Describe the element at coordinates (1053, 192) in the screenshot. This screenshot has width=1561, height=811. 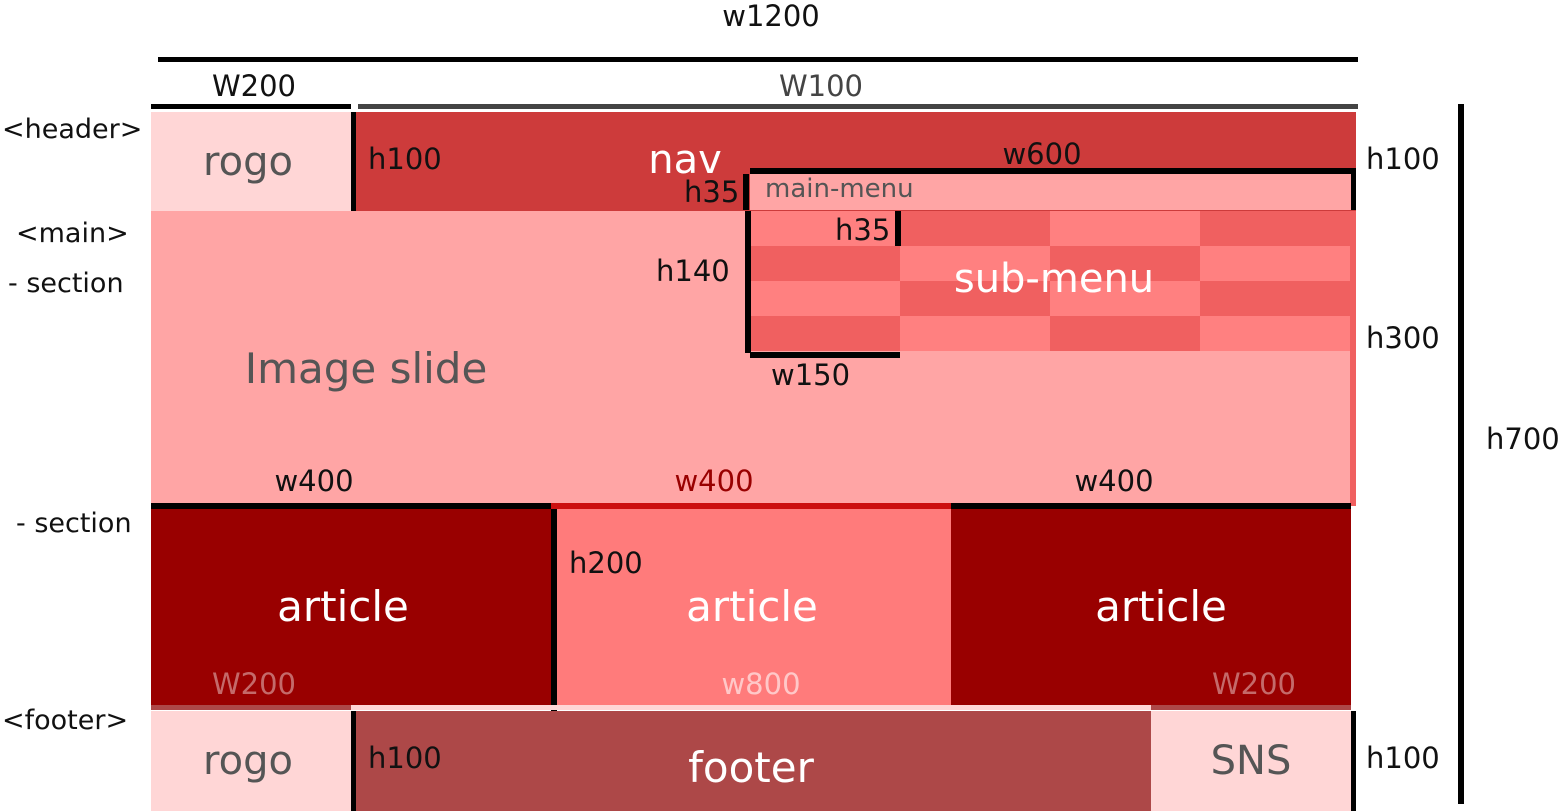
I see `main-menu-bar` at that location.